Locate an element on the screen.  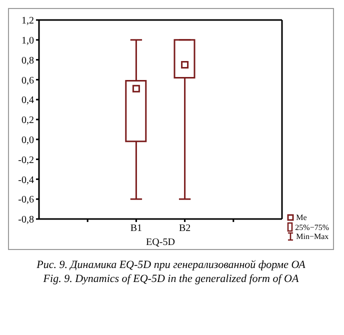
x-axis-title: EQ-5D is located at coordinates (160, 242).